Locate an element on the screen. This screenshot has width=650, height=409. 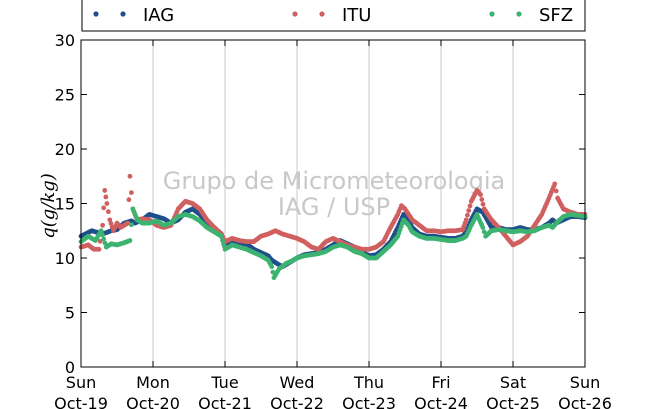
legend-box is located at coordinates (333, 16).